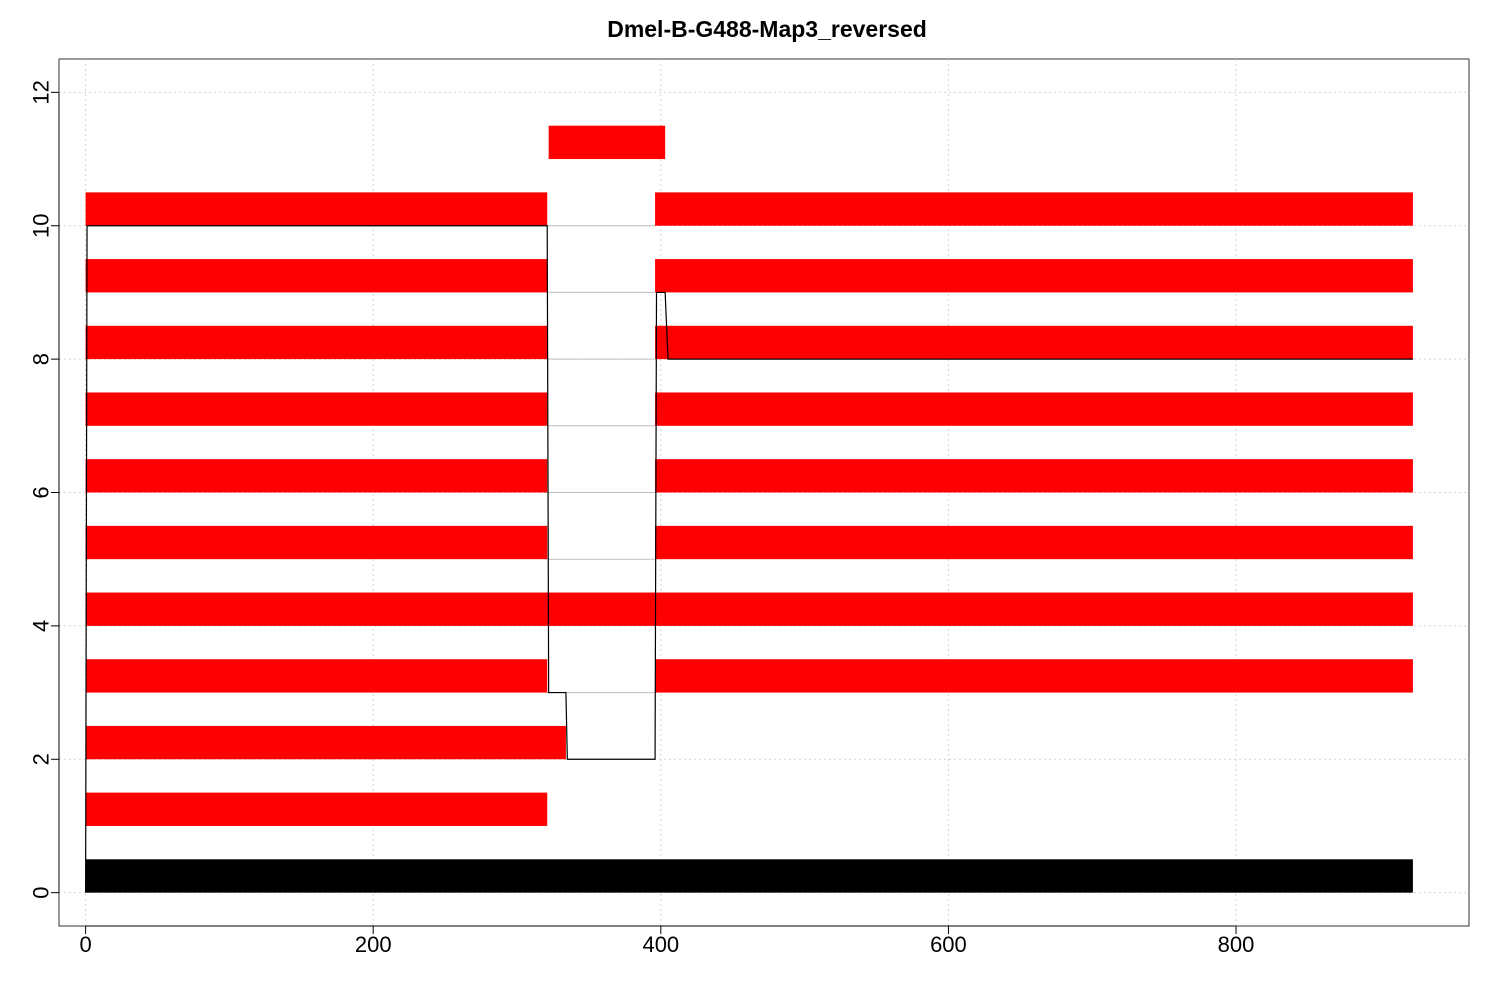 The width and height of the screenshot is (1500, 1005). What do you see at coordinates (41, 92) in the screenshot?
I see `y-tick-label: 12` at bounding box center [41, 92].